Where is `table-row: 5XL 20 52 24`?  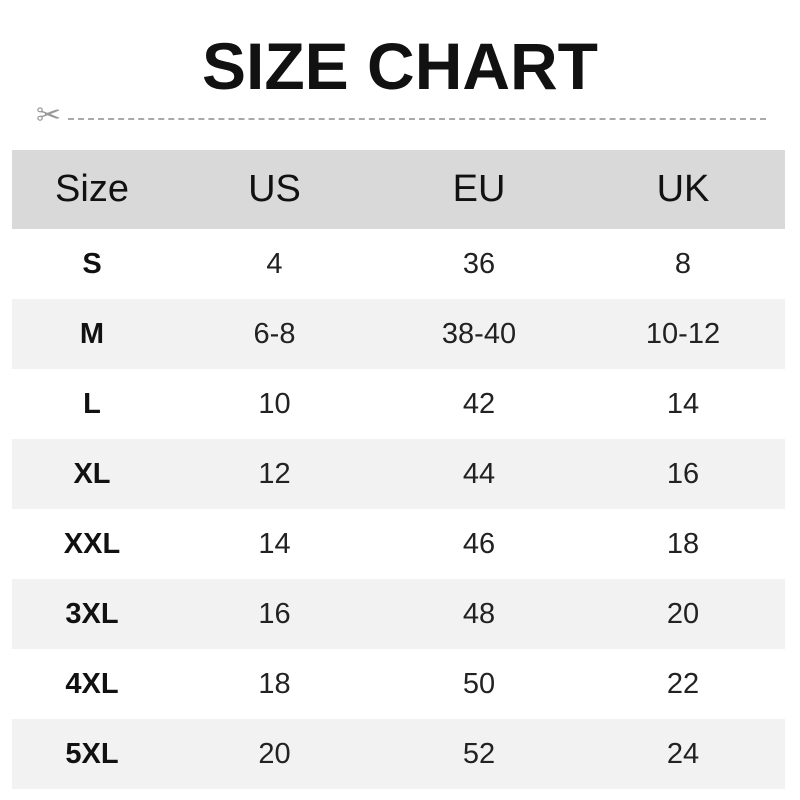 table-row: 5XL 20 52 24 is located at coordinates (398, 754).